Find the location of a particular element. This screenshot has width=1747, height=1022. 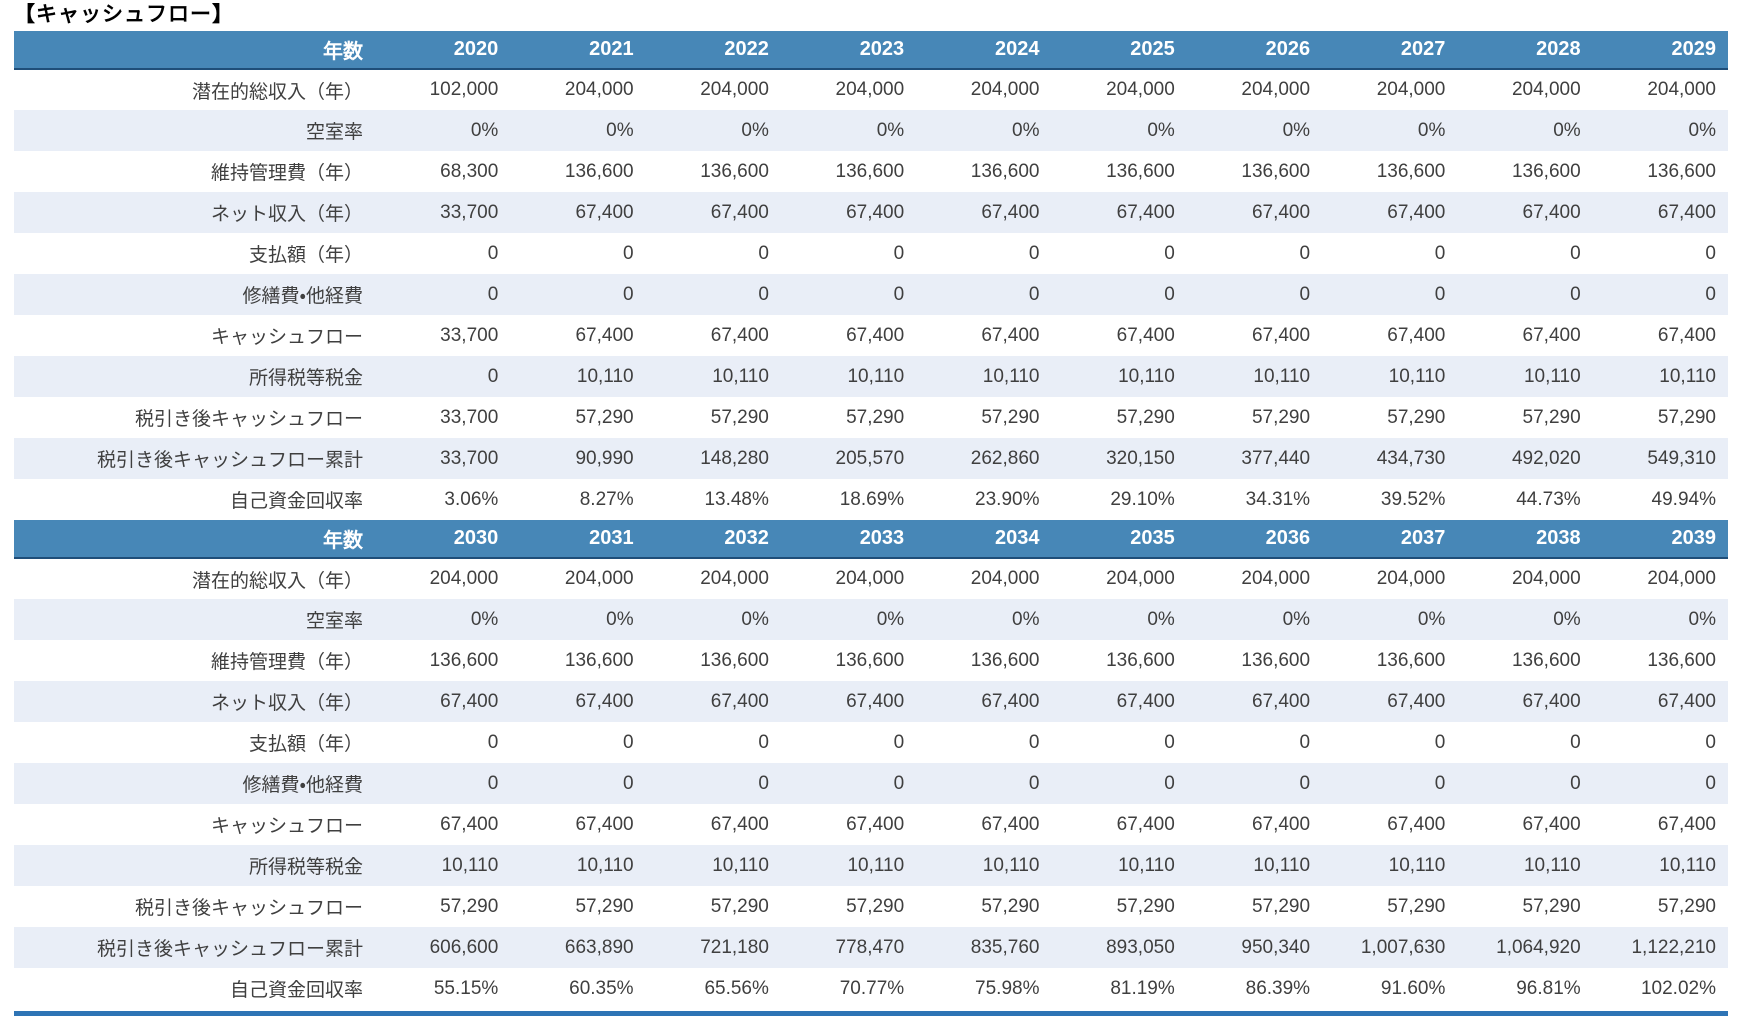

year-header-cell: 2028 is located at coordinates (1525, 50).